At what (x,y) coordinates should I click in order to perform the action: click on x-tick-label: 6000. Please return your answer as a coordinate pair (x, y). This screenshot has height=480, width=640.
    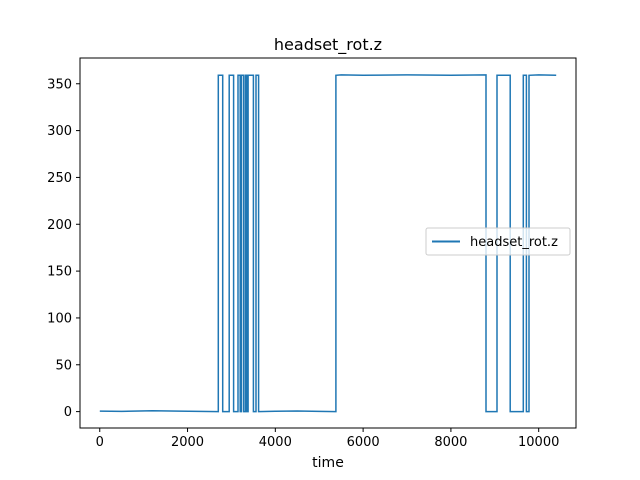
    Looking at the image, I should click on (363, 442).